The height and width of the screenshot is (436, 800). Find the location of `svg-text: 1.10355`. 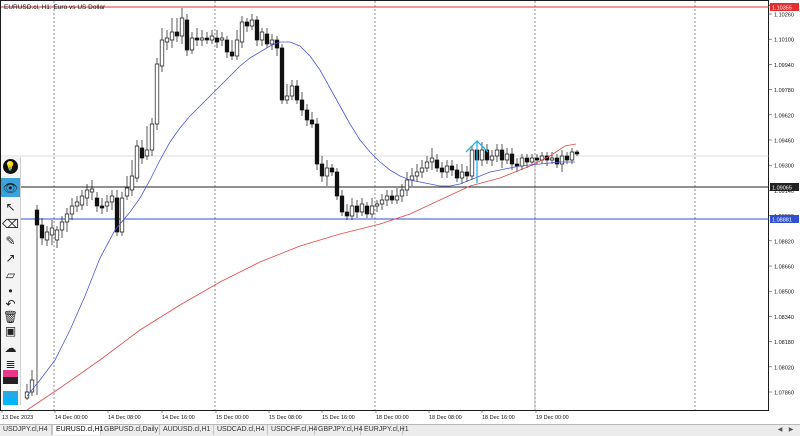

svg-text: 1.10355 is located at coordinates (782, 9).